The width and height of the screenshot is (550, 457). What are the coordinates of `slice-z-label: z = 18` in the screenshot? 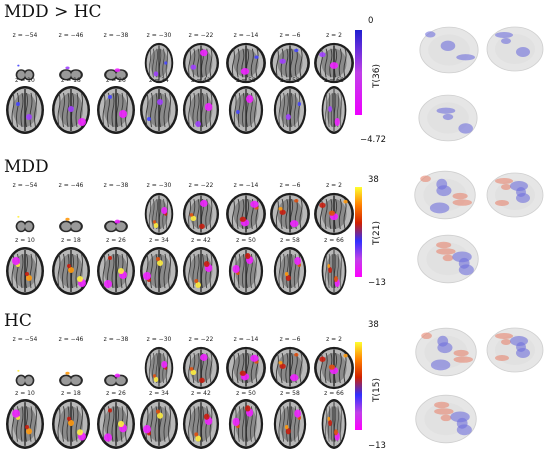 It's located at (71, 240).